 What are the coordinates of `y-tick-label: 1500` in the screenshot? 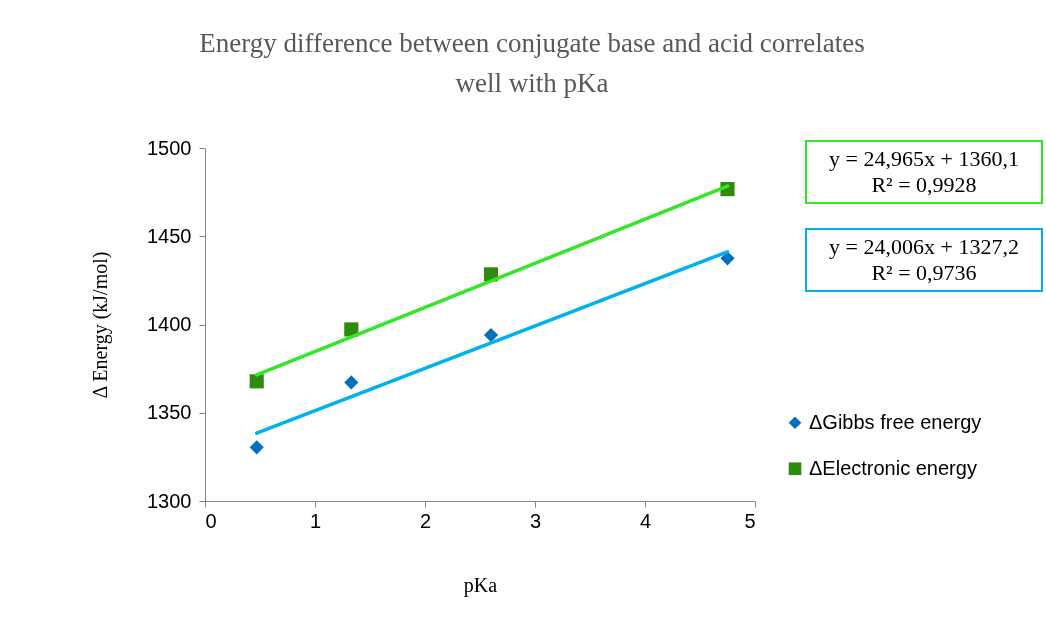 It's located at (169, 147).